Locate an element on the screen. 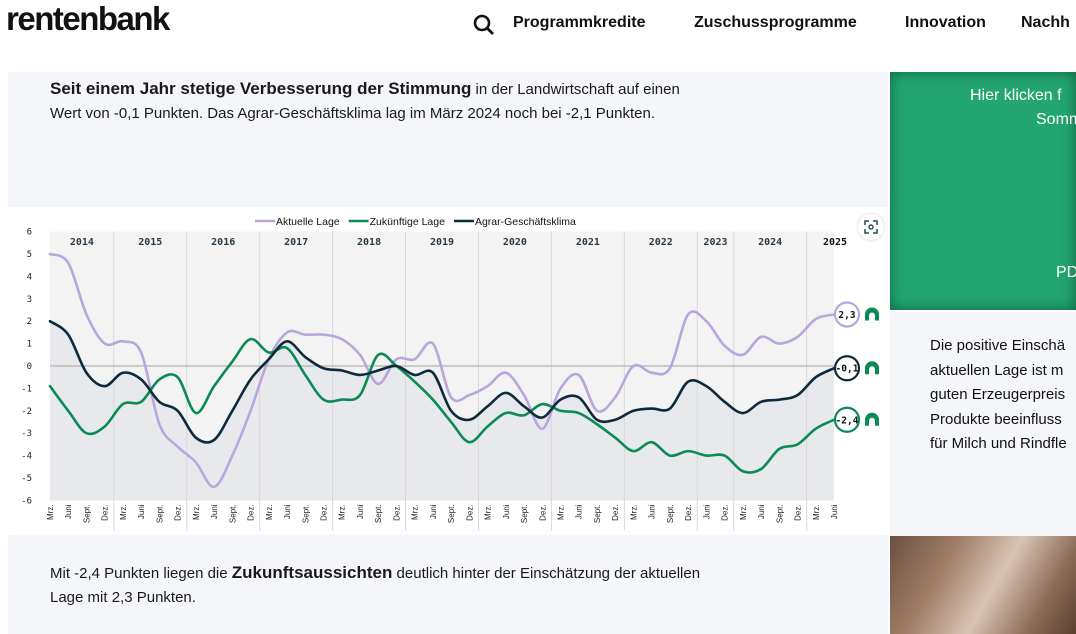 The width and height of the screenshot is (1076, 634). y-tick-label: 3 is located at coordinates (29, 300).